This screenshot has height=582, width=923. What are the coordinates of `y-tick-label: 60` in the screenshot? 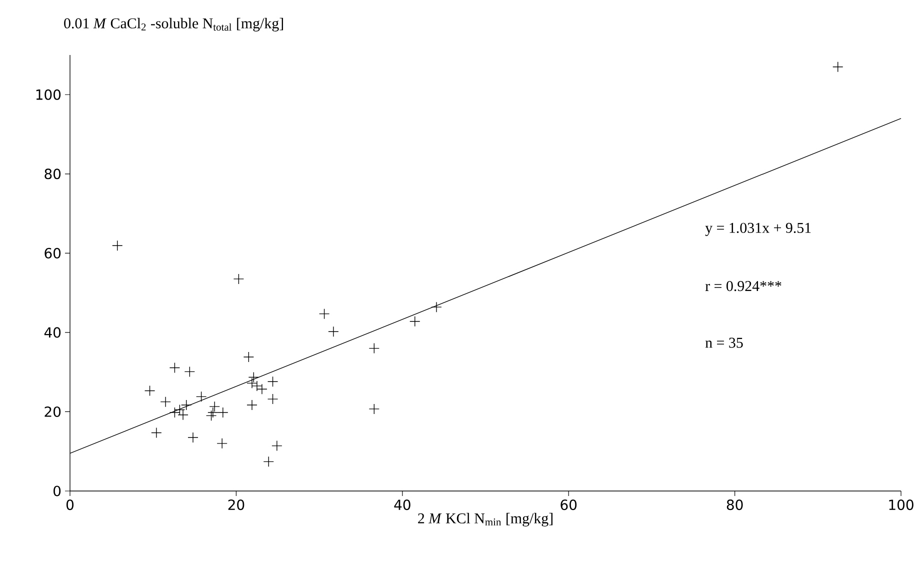 It's located at (52, 253).